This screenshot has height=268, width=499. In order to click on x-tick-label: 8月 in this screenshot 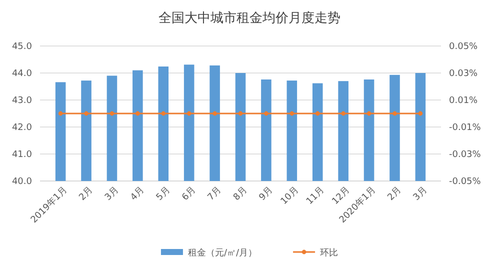, I will do `click(241, 194)`.